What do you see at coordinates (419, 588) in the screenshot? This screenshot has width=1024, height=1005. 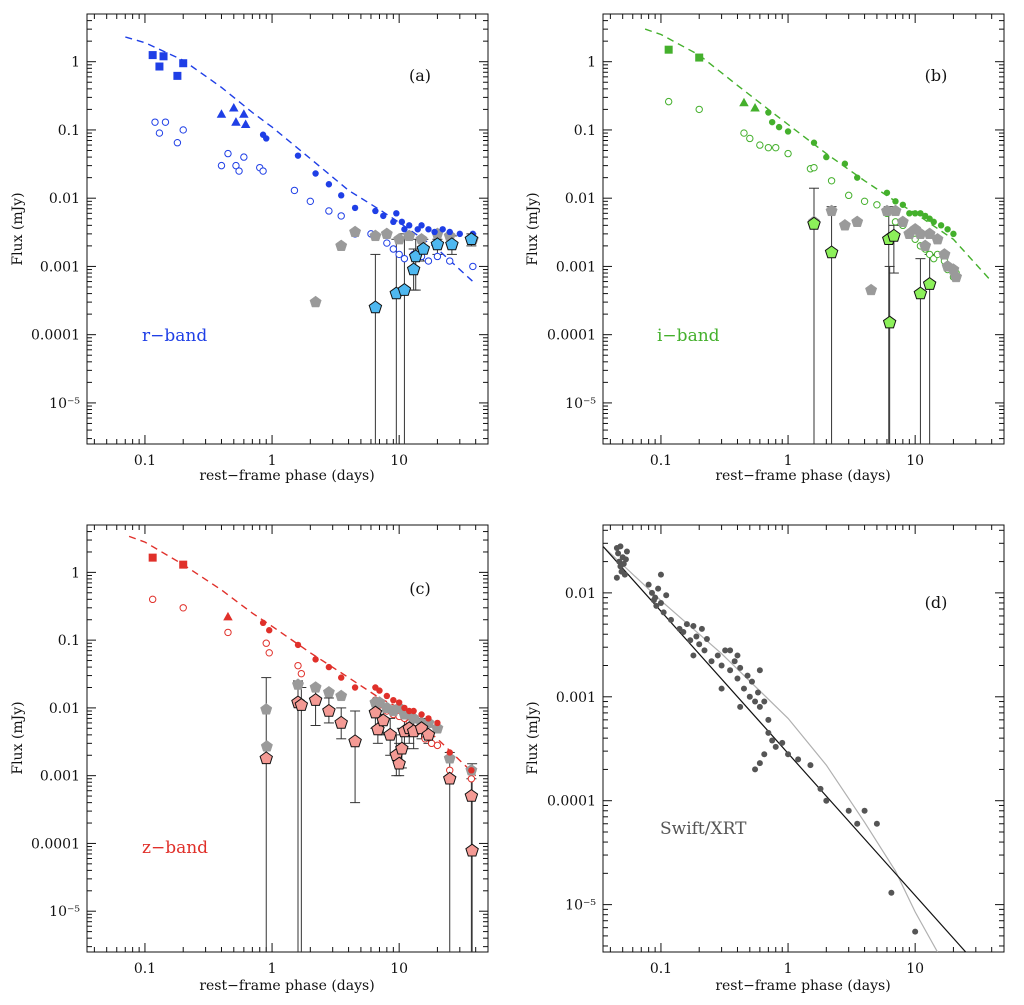 I see `panel-label: (c)` at bounding box center [419, 588].